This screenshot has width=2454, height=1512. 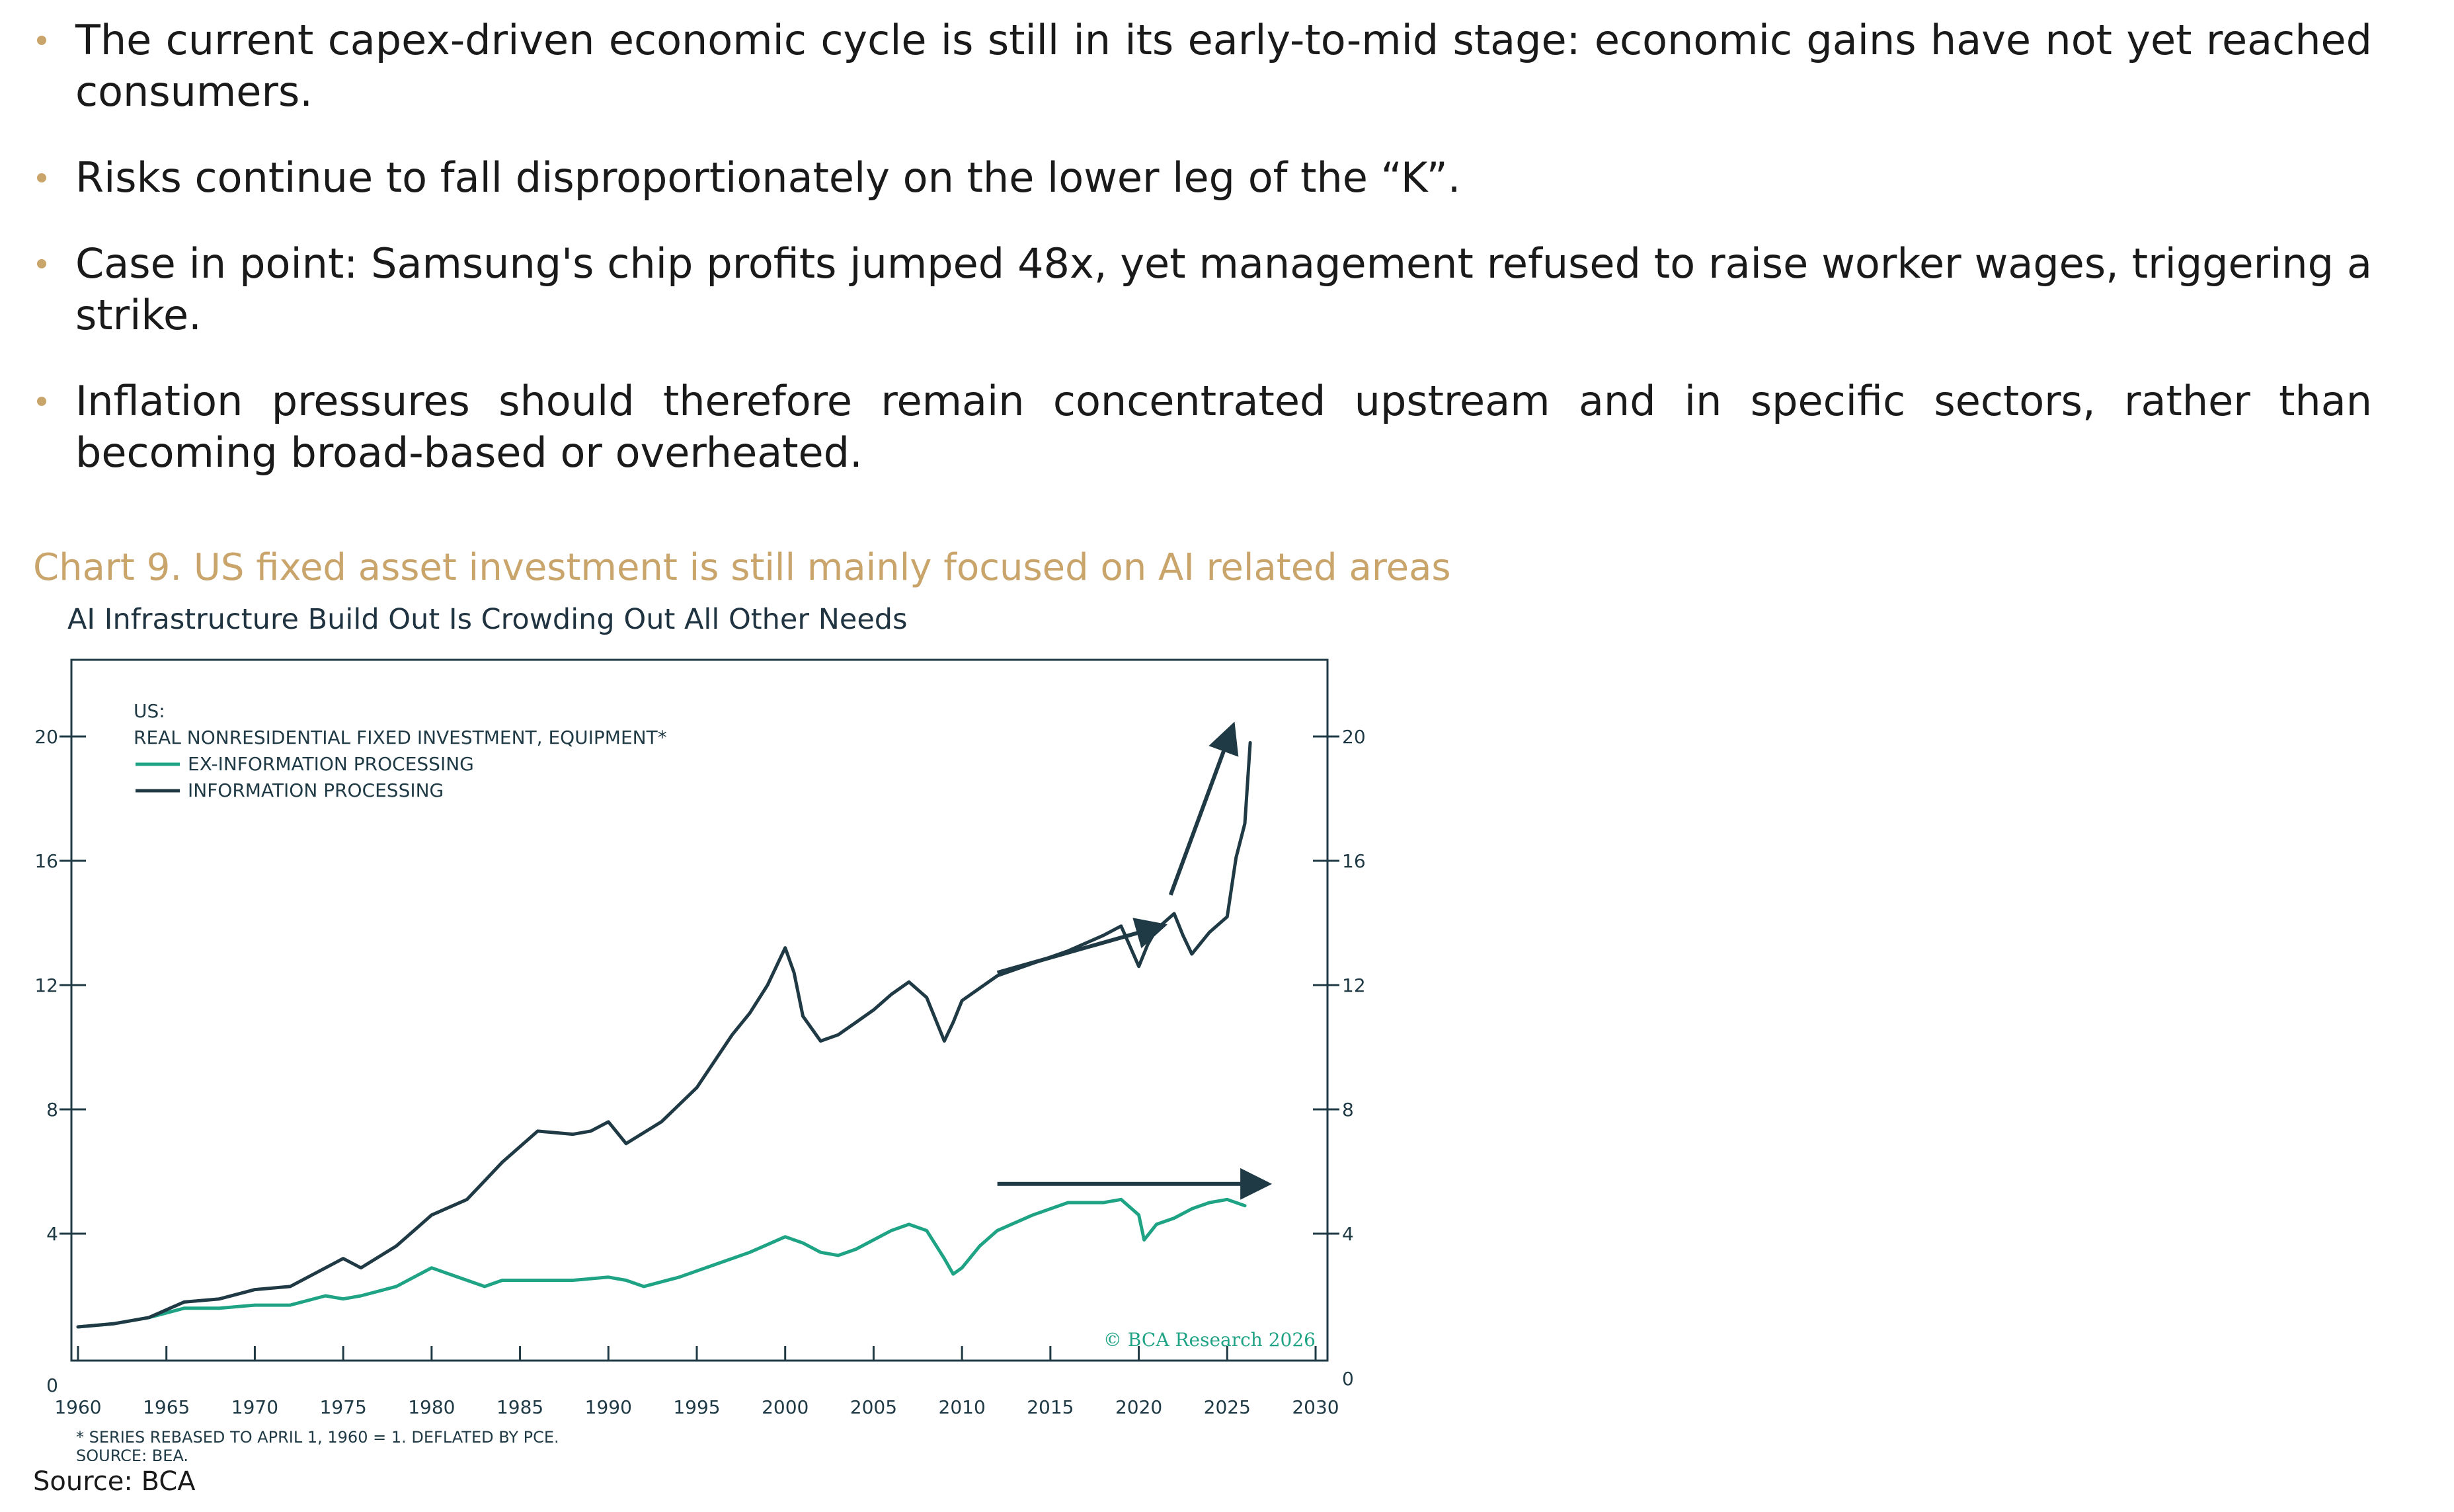 What do you see at coordinates (1354, 737) in the screenshot?
I see `y-tick-label-right: 20` at bounding box center [1354, 737].